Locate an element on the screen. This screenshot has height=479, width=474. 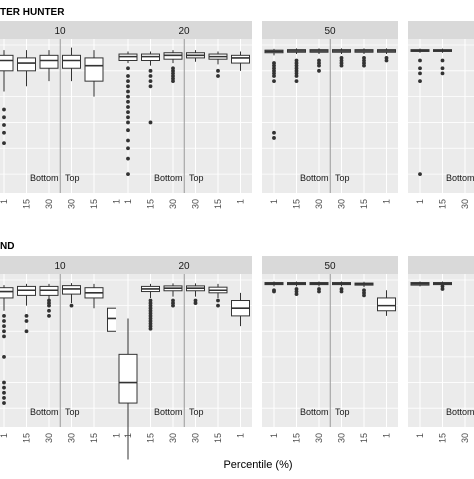
facet-strip is located at coordinates (330, 30).